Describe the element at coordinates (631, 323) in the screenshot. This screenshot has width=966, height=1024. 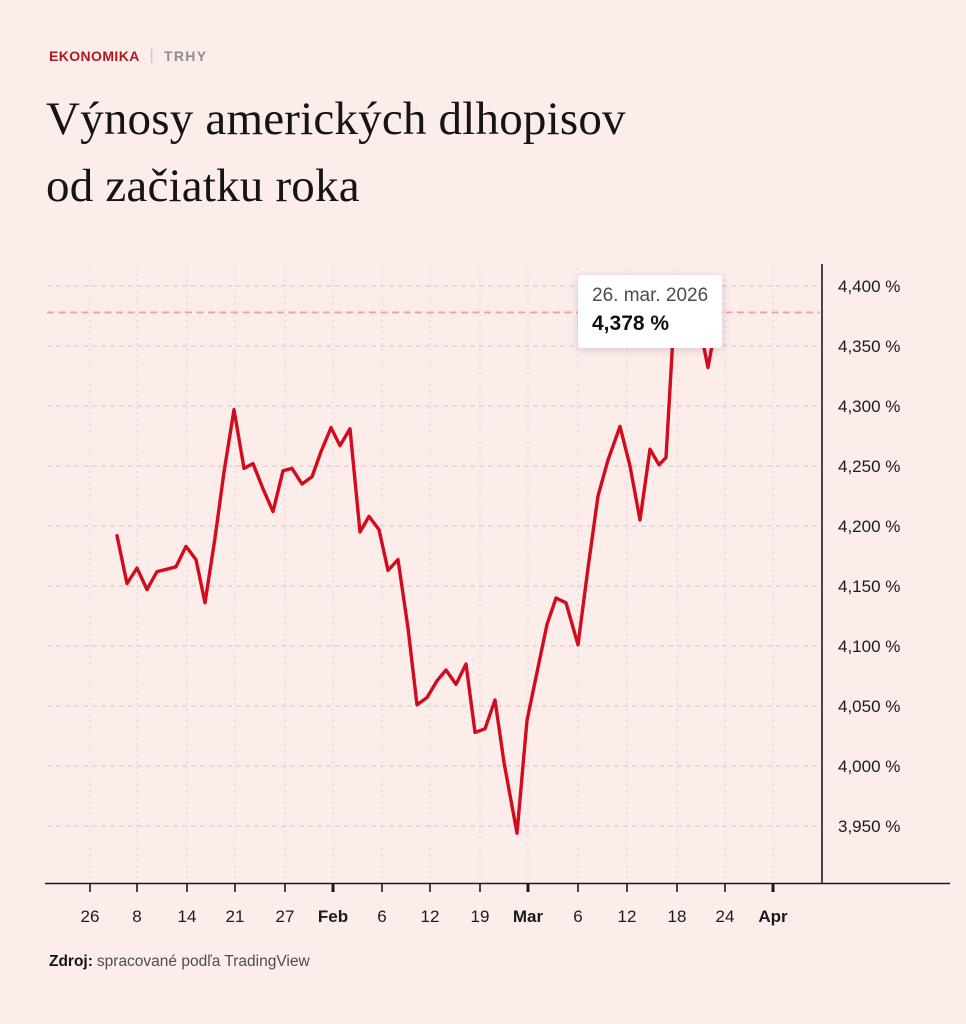
I see `tooltip-value: 4,378 %` at that location.